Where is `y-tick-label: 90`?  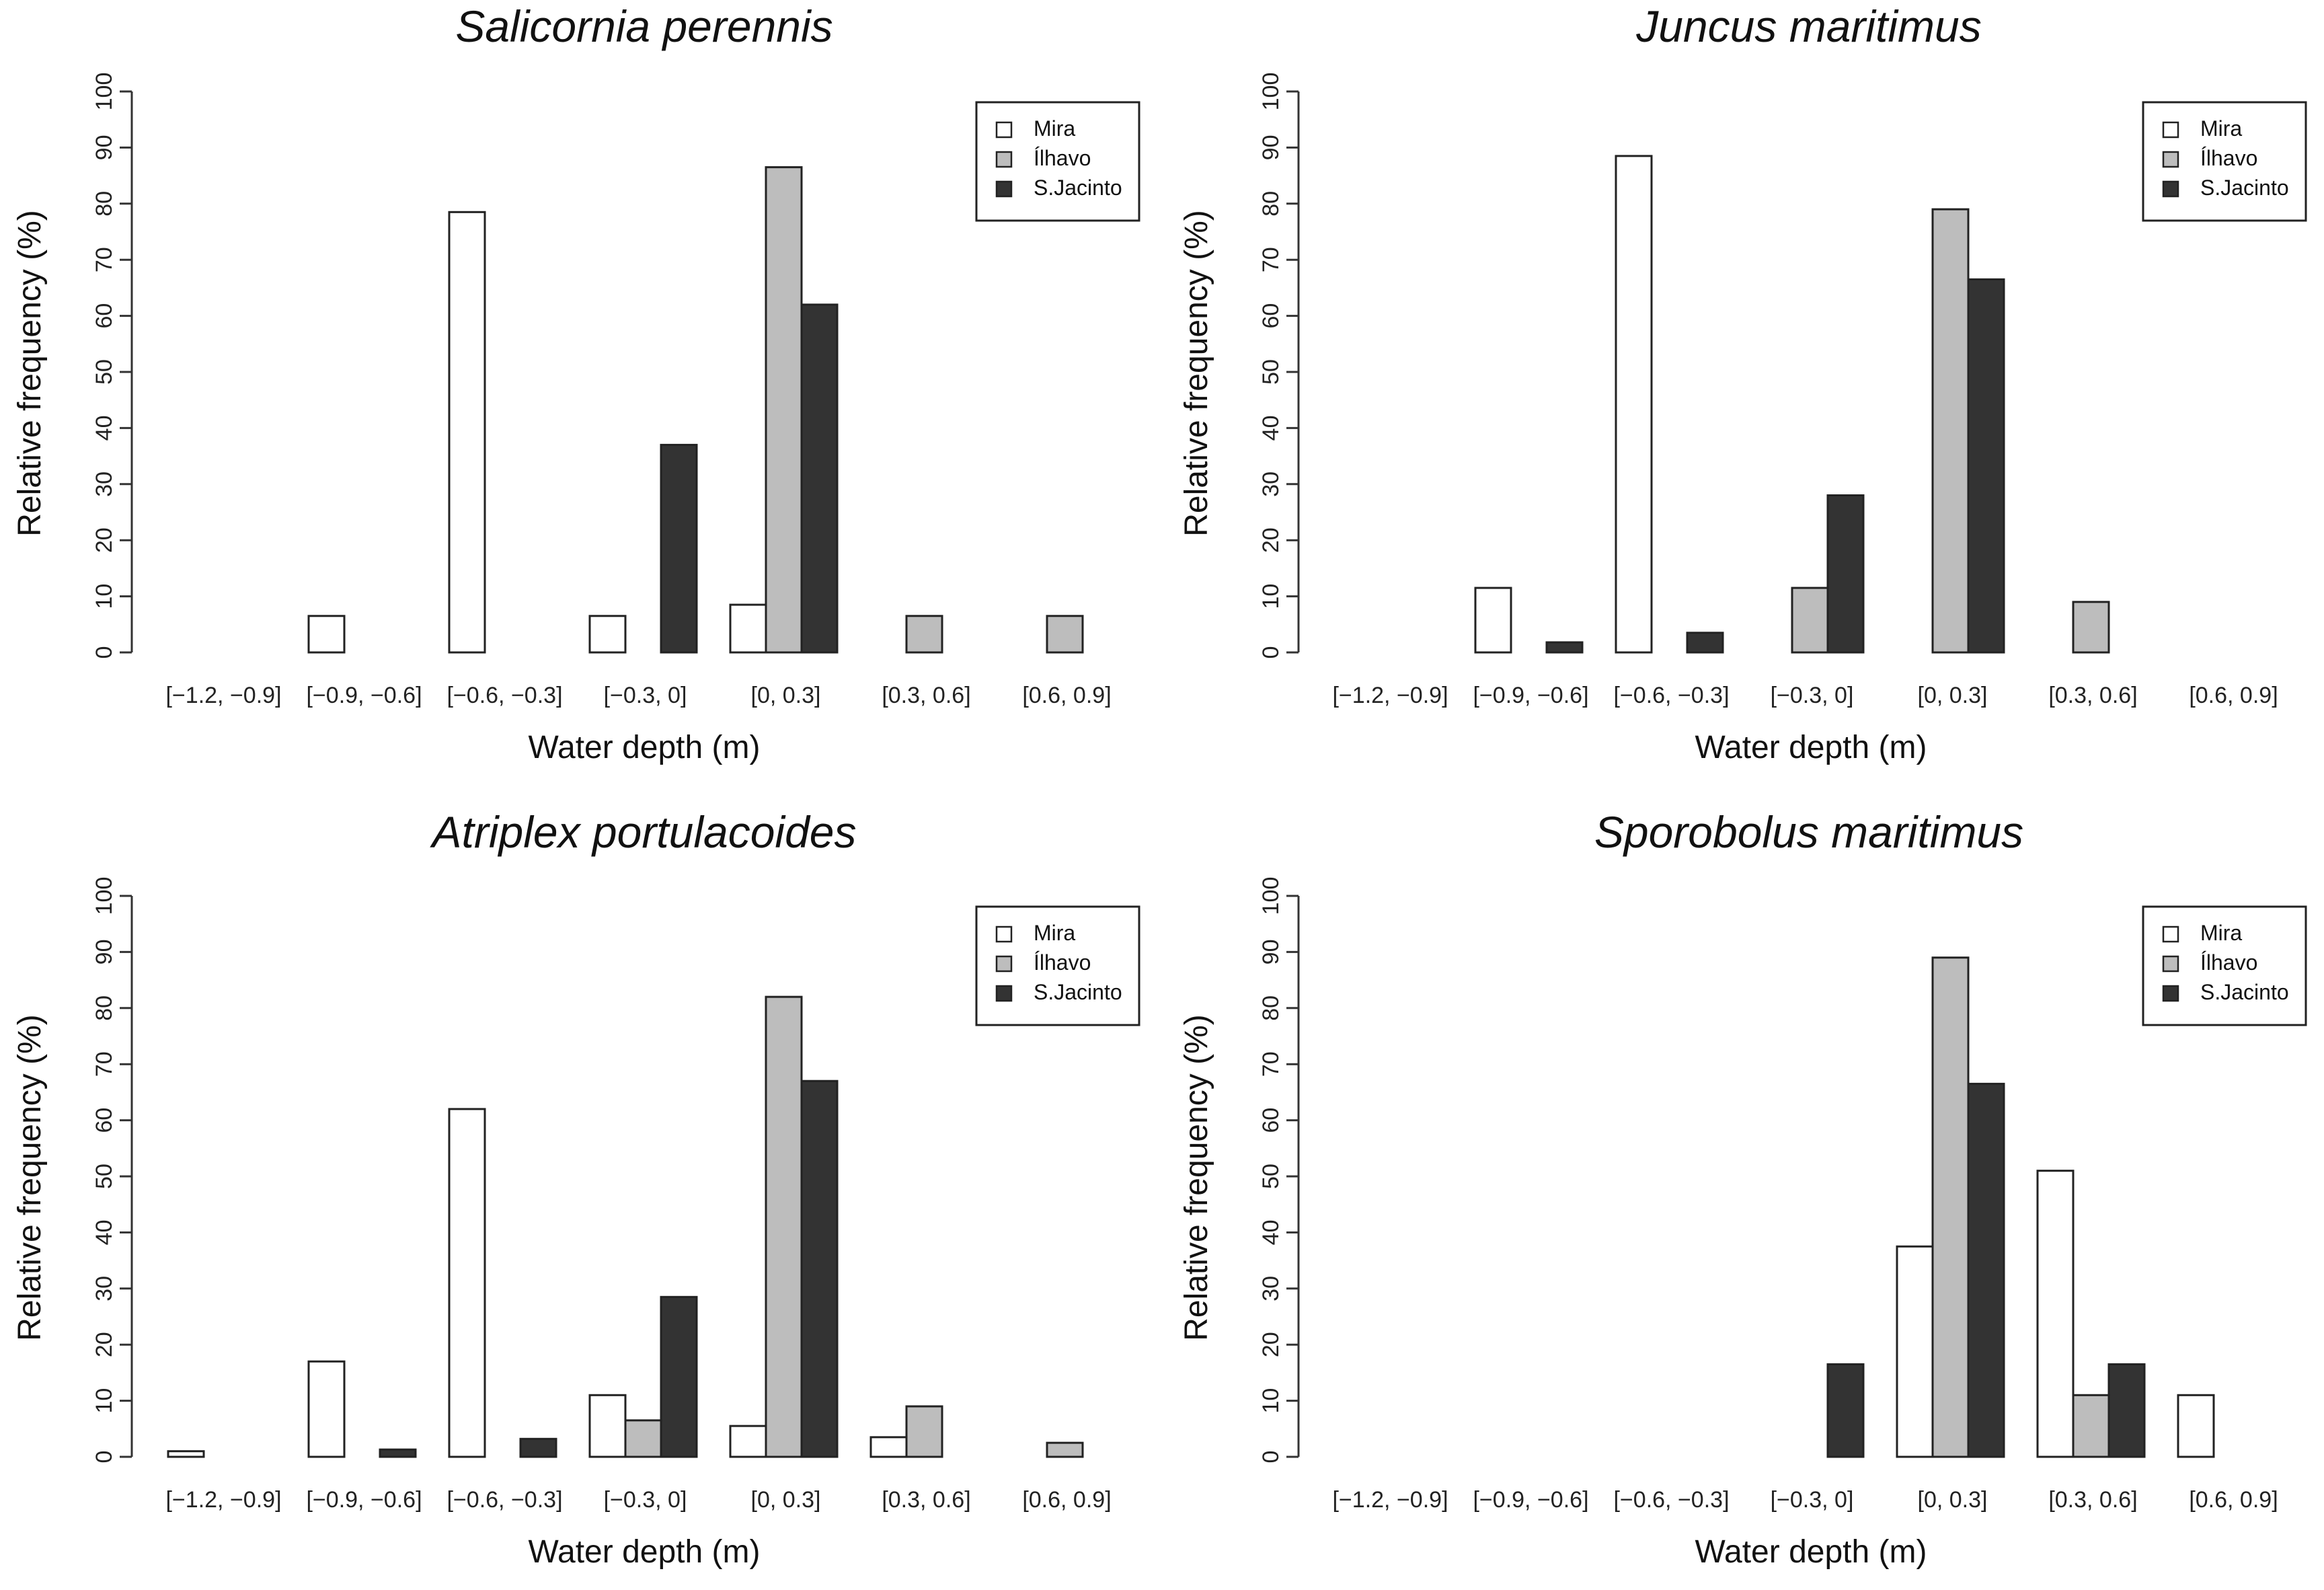
y-tick-label: 90 is located at coordinates (104, 147).